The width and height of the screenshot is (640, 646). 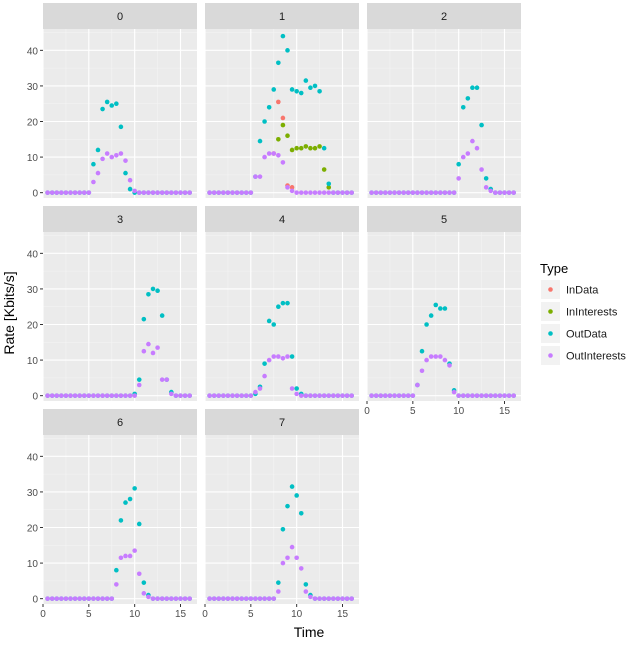 What do you see at coordinates (582, 291) in the screenshot?
I see `legend-label: InData` at bounding box center [582, 291].